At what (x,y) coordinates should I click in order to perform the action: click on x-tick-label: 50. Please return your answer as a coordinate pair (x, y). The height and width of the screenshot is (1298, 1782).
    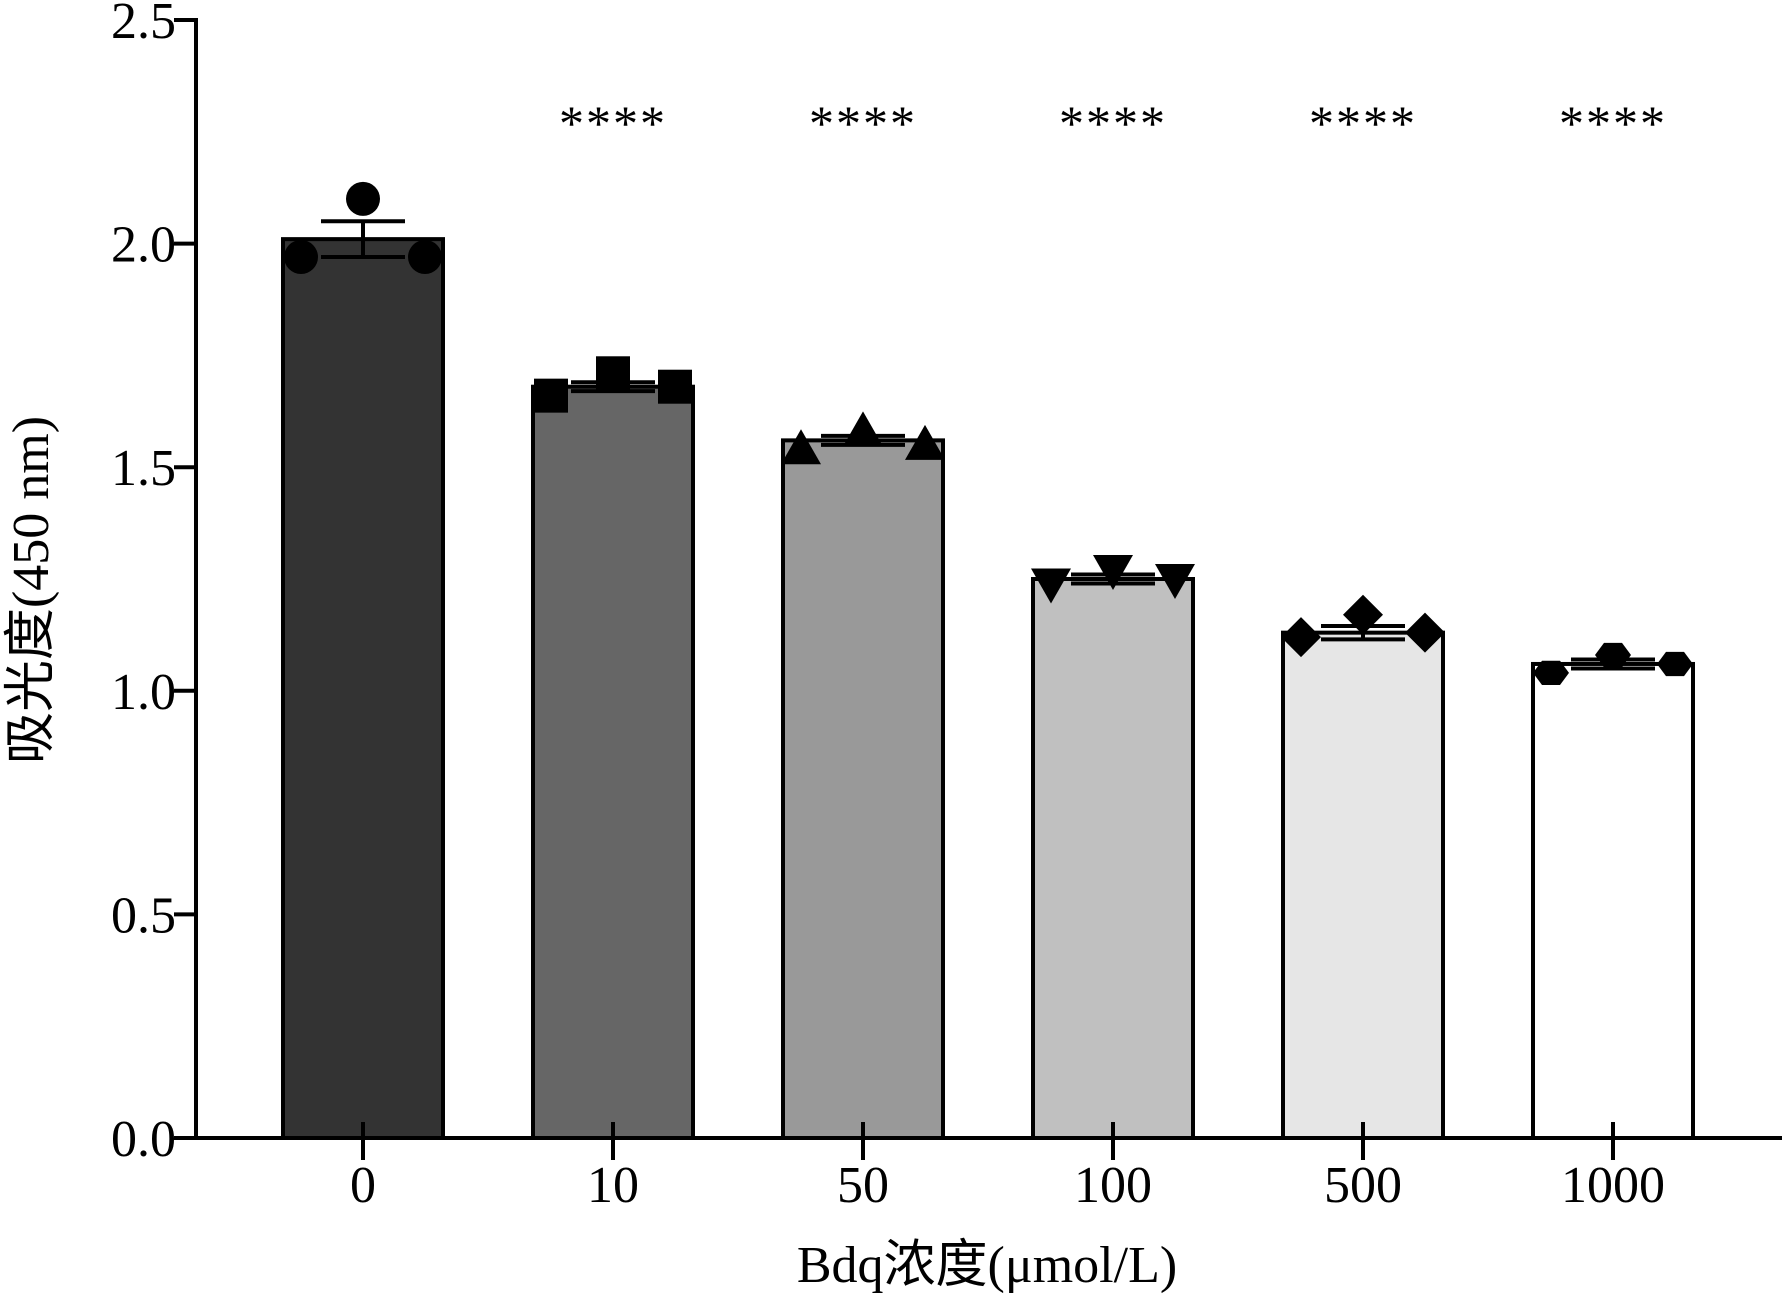
    Looking at the image, I should click on (863, 1185).